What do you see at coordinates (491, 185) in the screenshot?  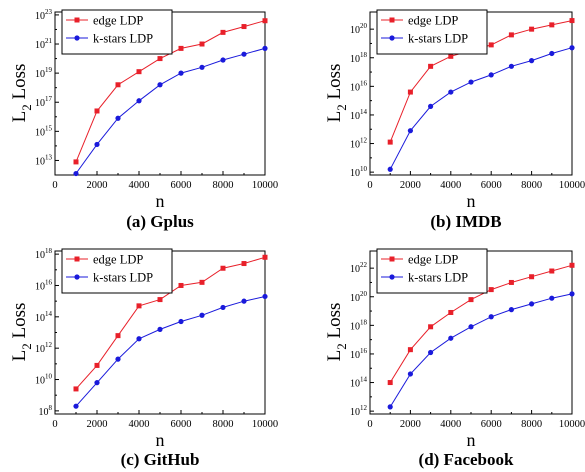 I see `x-tick-label: 6000` at bounding box center [491, 185].